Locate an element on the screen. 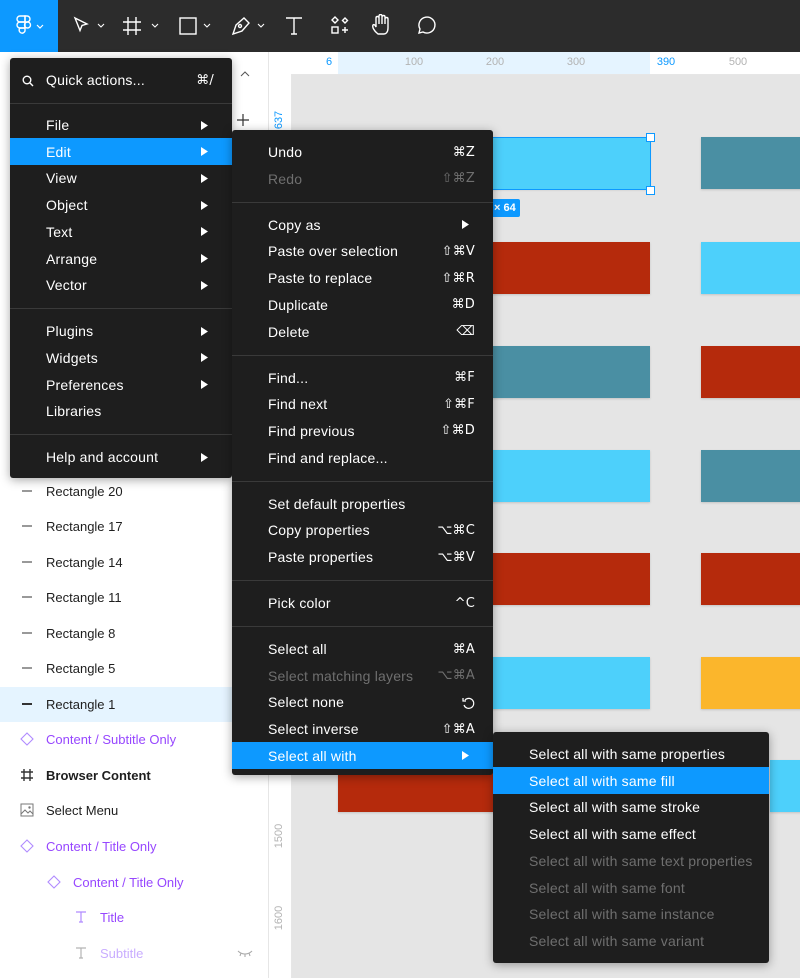 Image resolution: width=800 pixels, height=978 pixels. layer-row: Rectangle 17 is located at coordinates (134, 526).